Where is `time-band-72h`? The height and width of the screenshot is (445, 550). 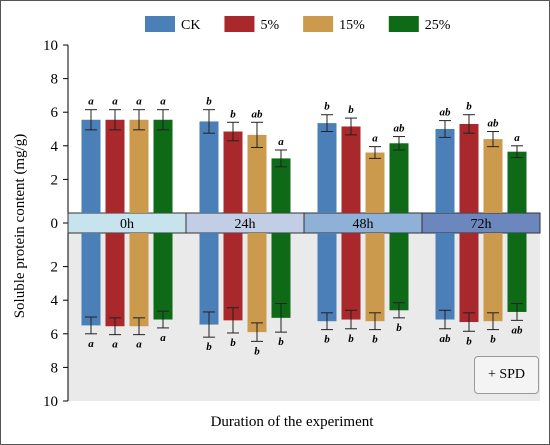 time-band-72h is located at coordinates (481, 223).